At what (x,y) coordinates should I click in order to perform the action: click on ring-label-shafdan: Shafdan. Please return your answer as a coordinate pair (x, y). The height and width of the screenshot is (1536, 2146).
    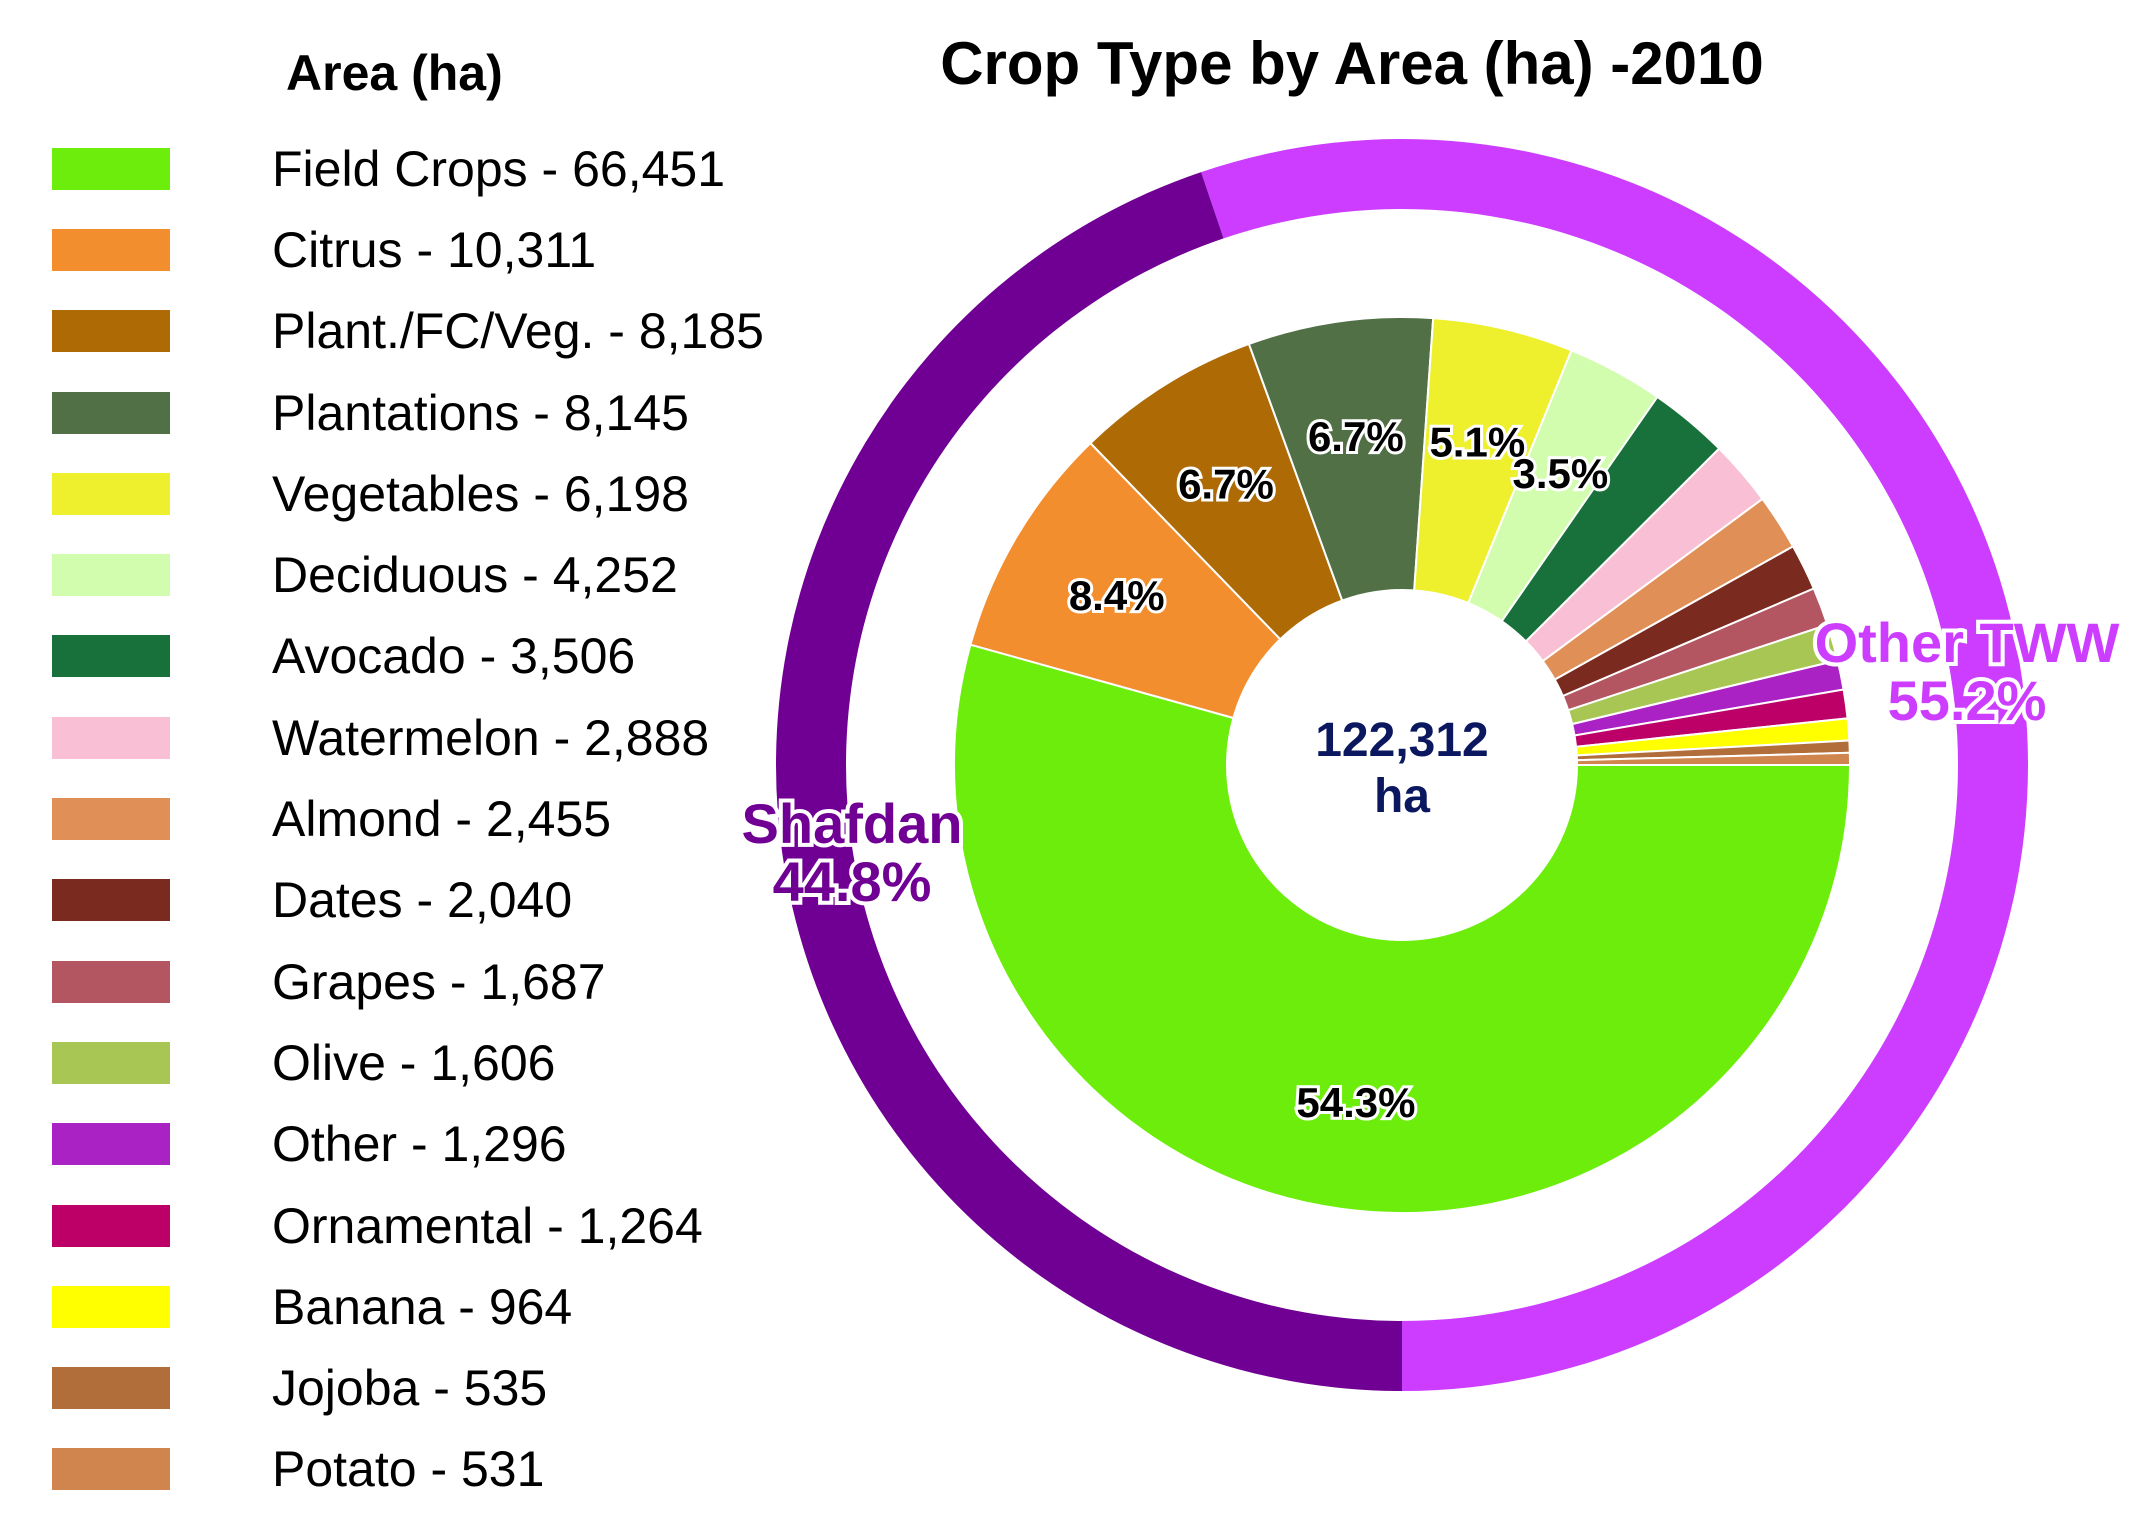
    Looking at the image, I should click on (852, 823).